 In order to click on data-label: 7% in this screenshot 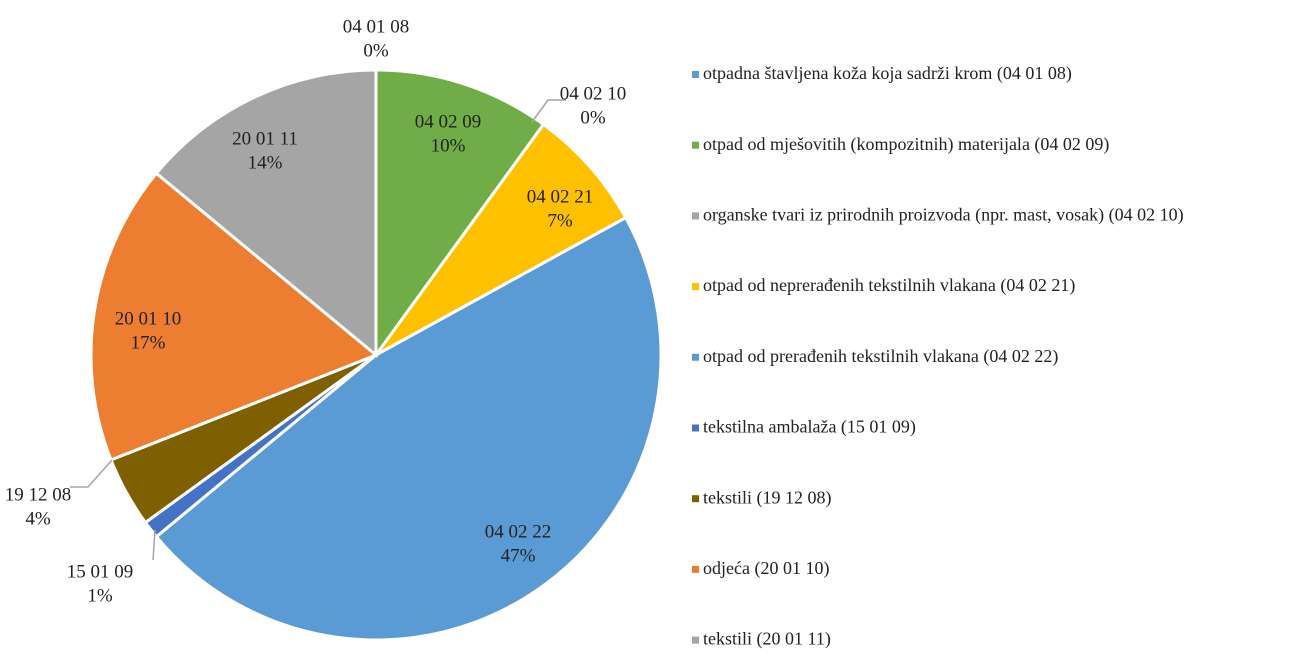, I will do `click(560, 220)`.